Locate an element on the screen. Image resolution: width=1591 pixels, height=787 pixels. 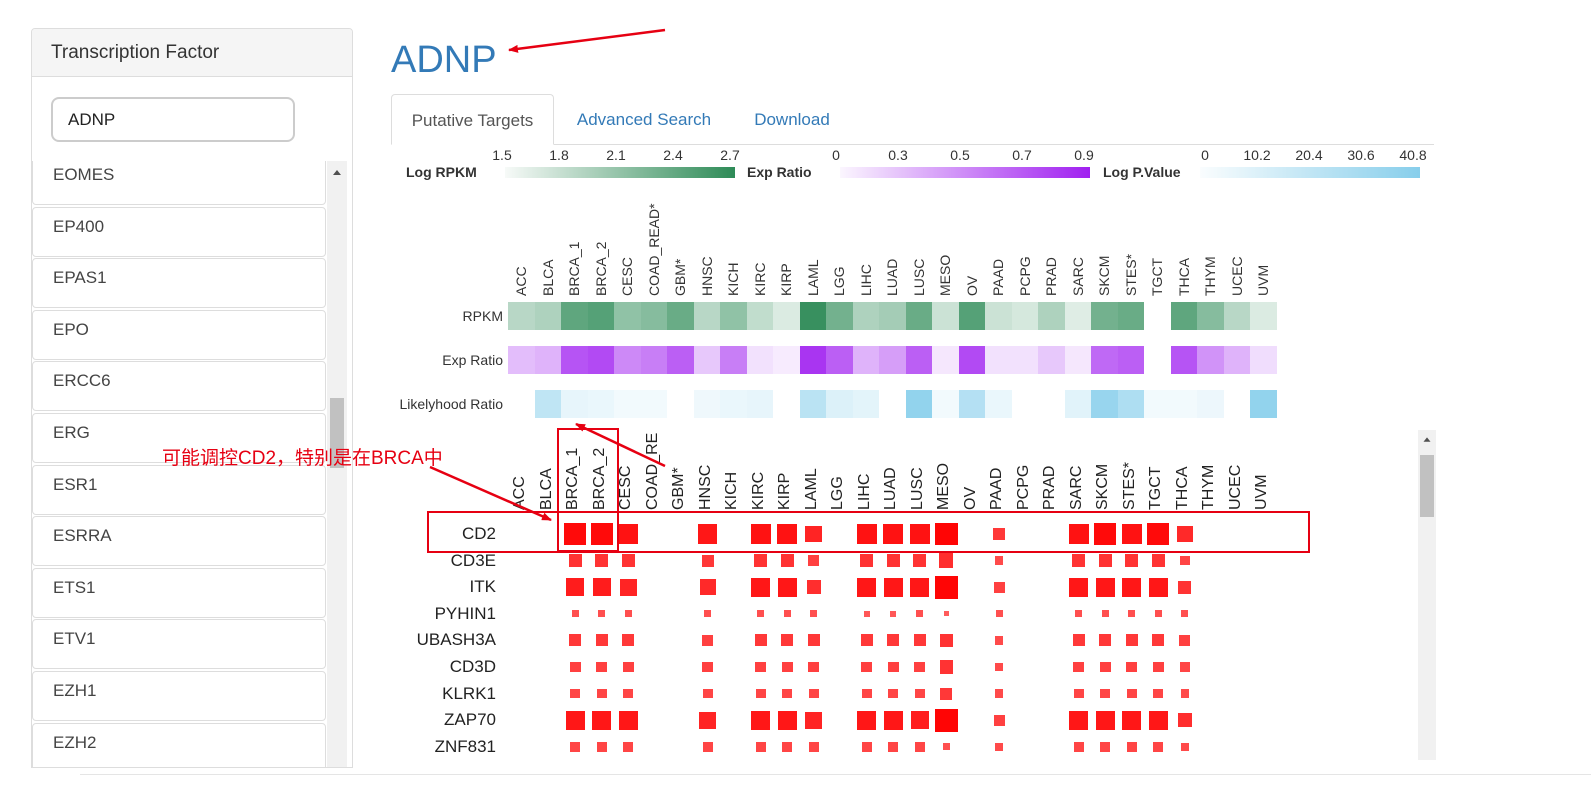
tf-list-item: ESR1 is located at coordinates (179, 489).